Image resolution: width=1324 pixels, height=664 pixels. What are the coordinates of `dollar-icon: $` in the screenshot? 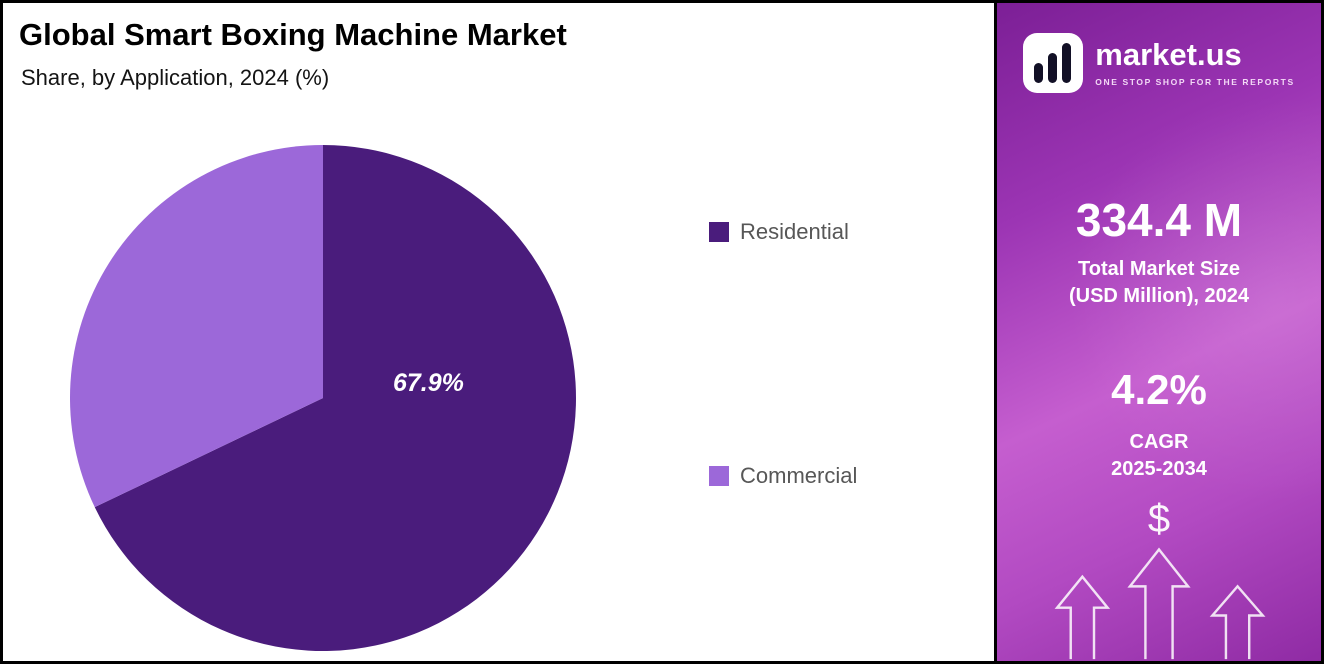 It's located at (1159, 519).